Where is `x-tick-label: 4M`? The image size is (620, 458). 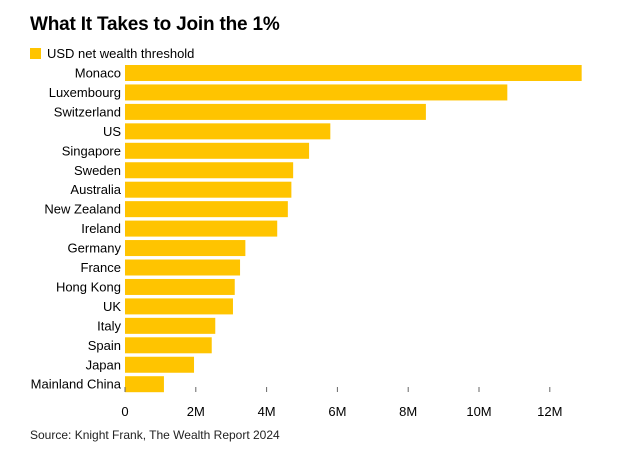 x-tick-label: 4M is located at coordinates (267, 411).